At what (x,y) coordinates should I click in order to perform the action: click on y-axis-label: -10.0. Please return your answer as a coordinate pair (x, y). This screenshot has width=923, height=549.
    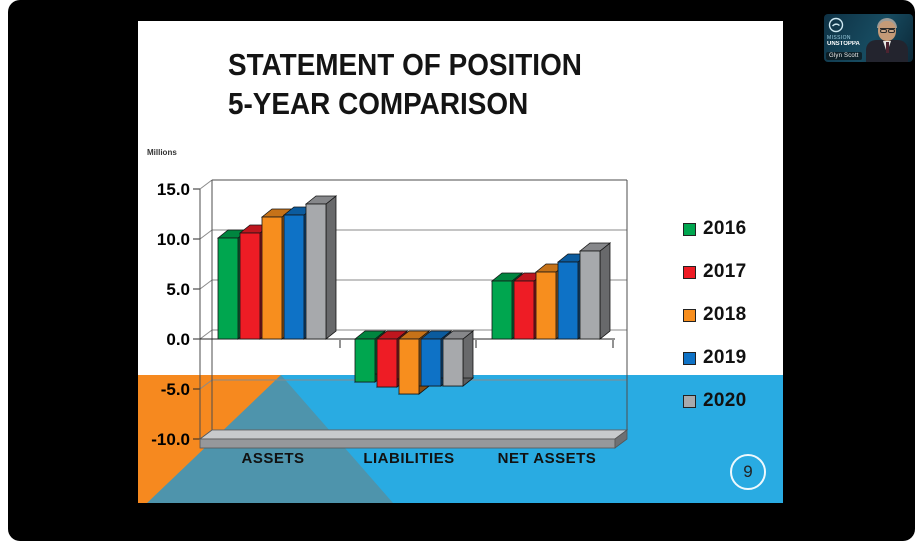
    Looking at the image, I should click on (170, 439).